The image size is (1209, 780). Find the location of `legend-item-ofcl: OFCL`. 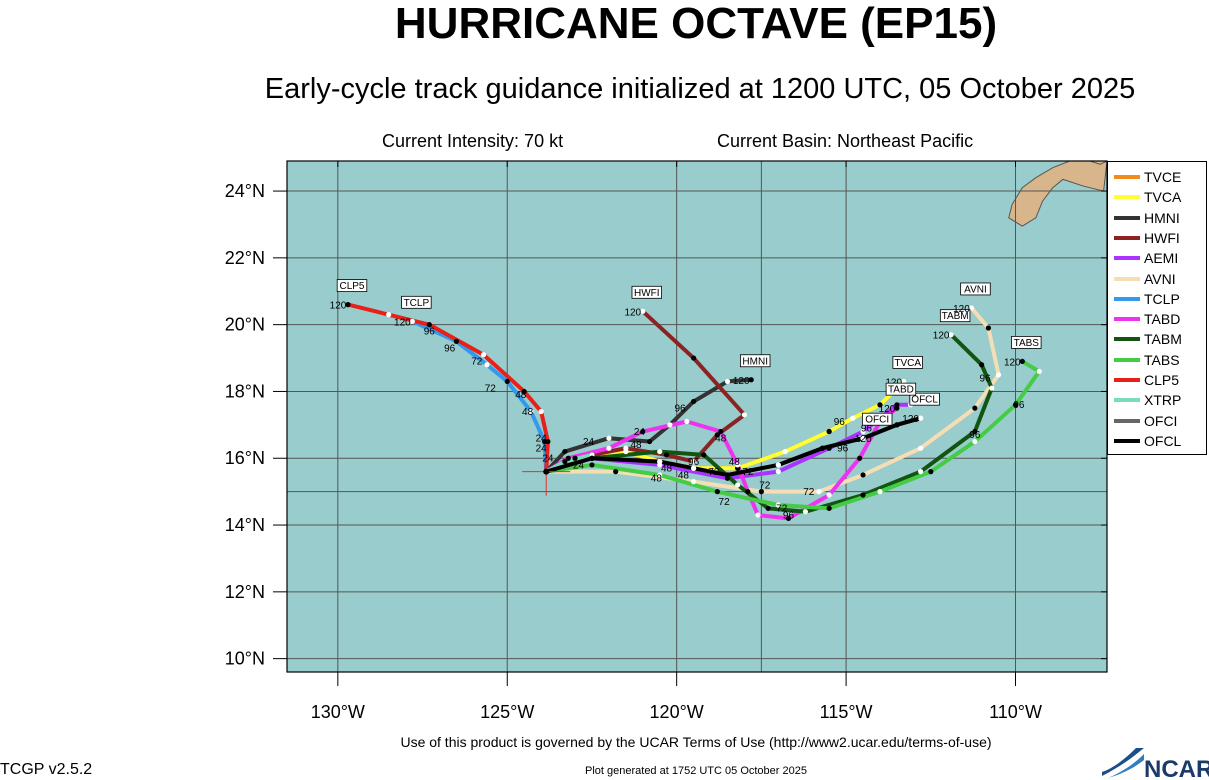

legend-item-ofcl: OFCL is located at coordinates (1147, 441).